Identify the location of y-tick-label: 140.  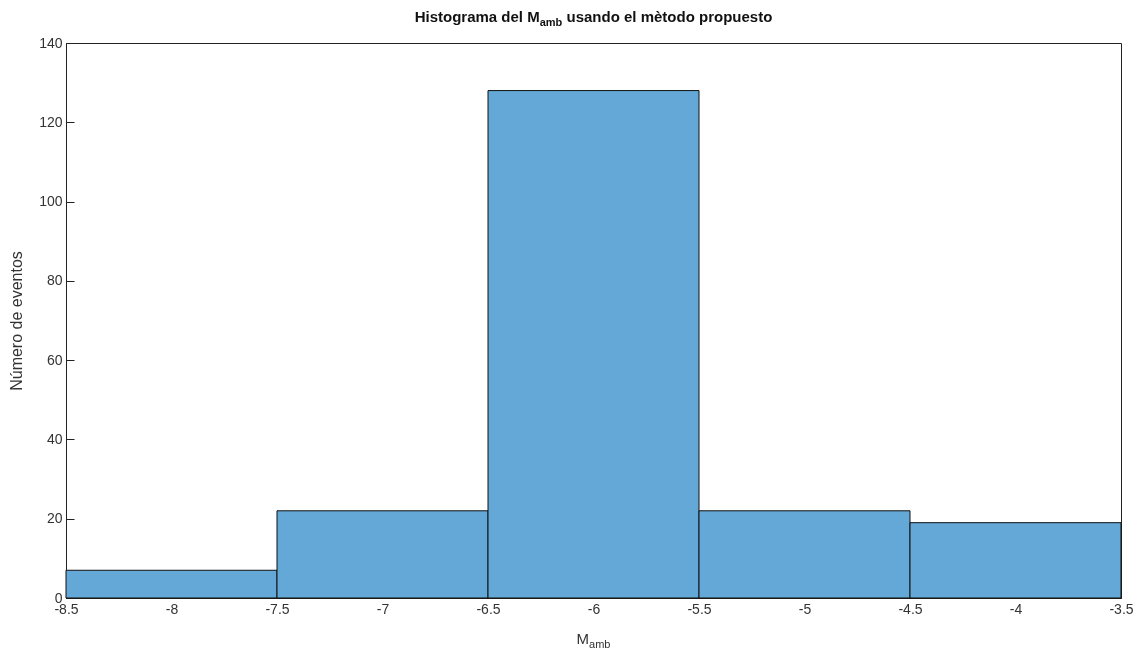
(51, 42).